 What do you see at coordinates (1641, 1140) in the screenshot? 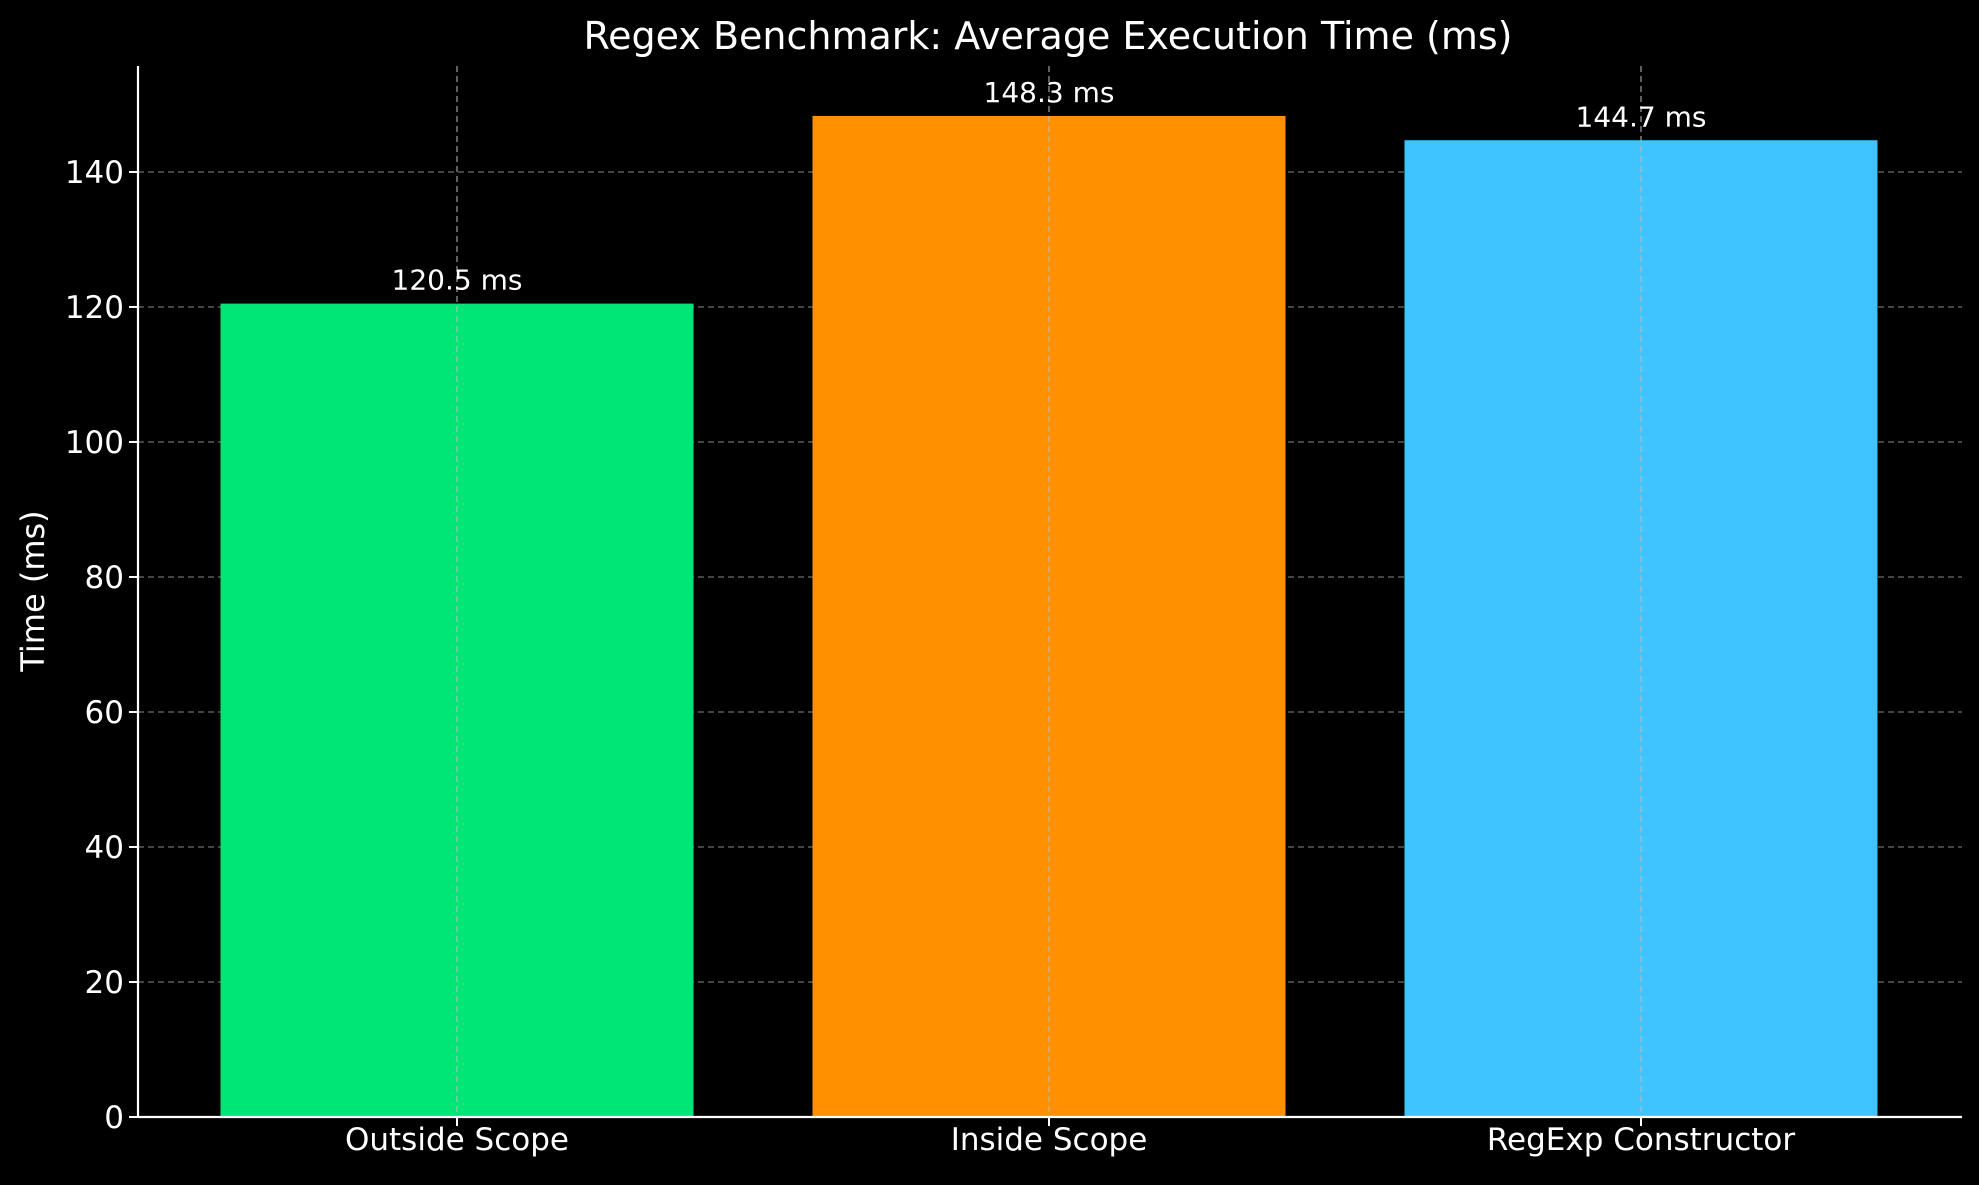
I see `x-tick-label: RegExp Constructor` at bounding box center [1641, 1140].